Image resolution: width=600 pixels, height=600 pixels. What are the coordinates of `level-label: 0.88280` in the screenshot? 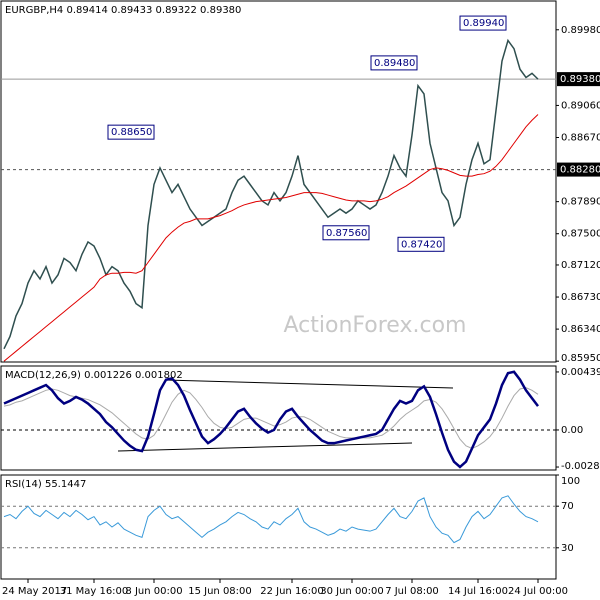 It's located at (580, 170).